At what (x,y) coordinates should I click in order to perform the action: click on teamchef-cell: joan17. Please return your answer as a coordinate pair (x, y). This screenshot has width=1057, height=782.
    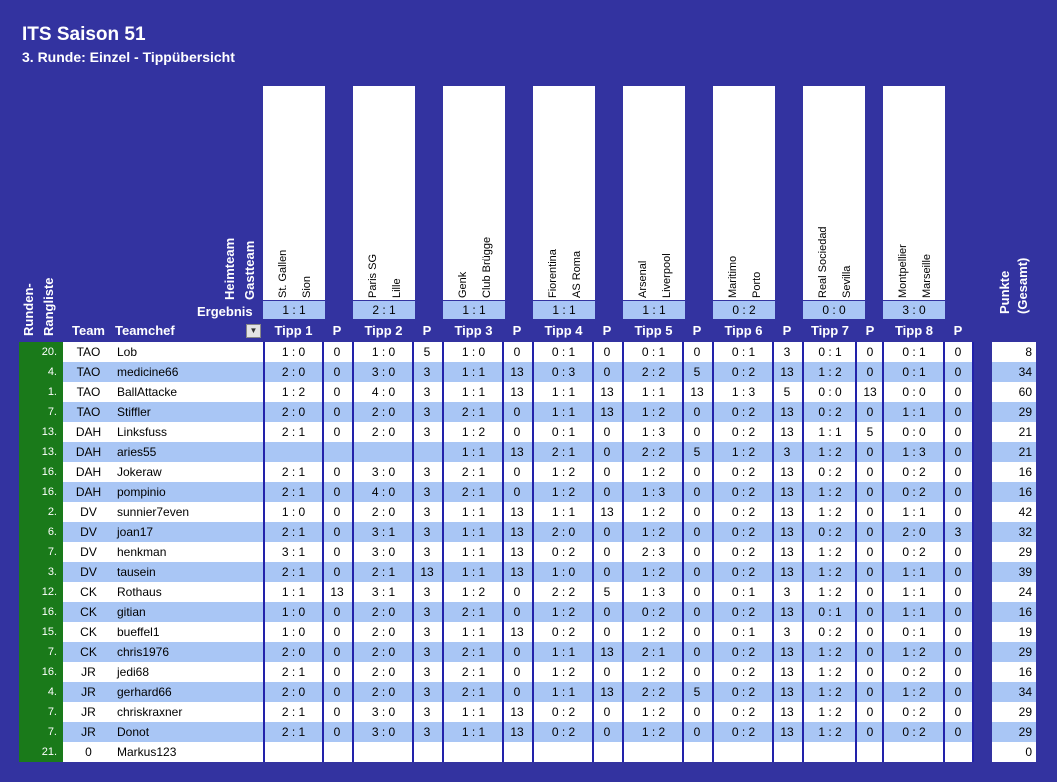
    Looking at the image, I should click on (135, 532).